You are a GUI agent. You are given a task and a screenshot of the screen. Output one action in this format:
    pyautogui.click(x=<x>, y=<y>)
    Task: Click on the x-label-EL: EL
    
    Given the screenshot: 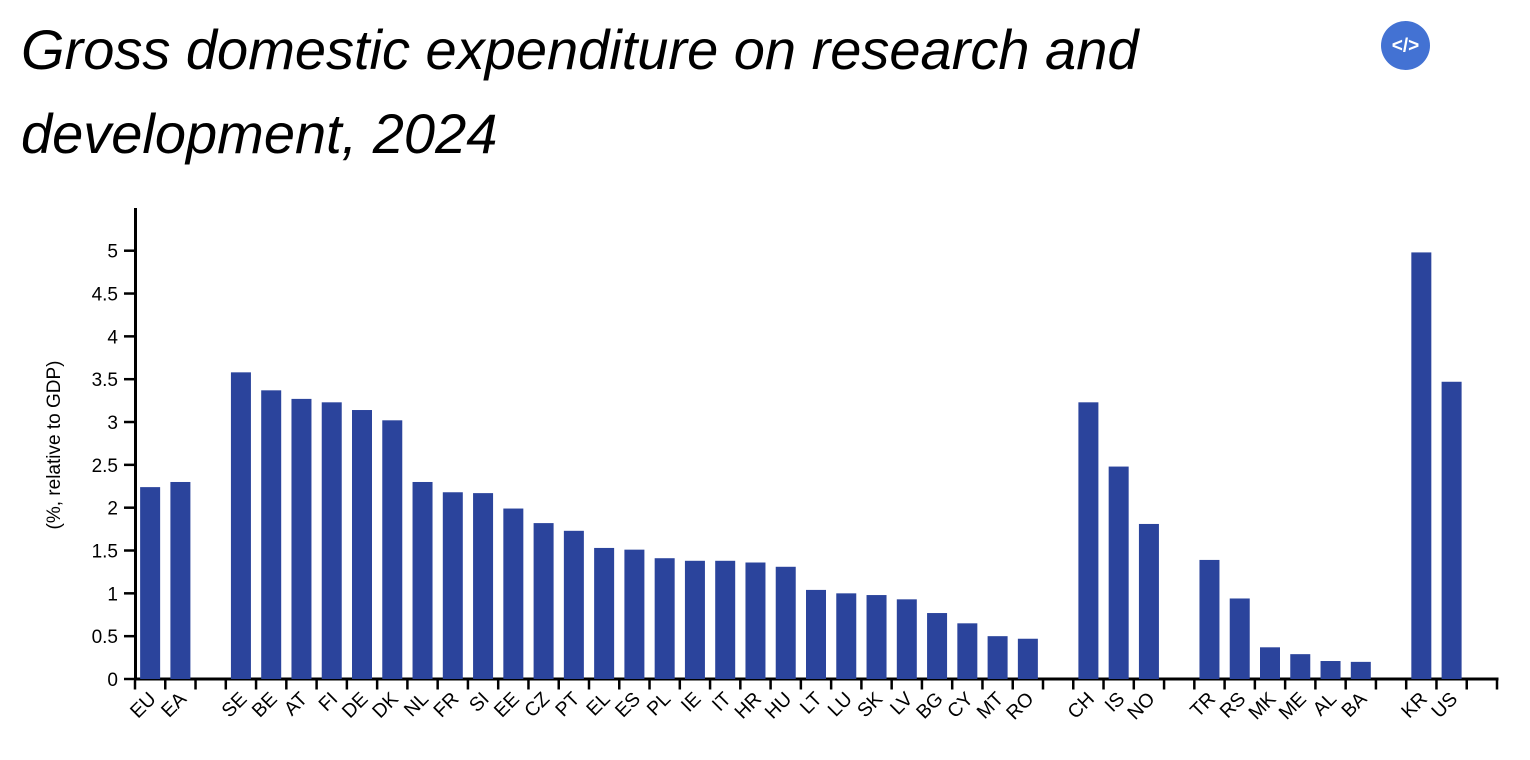 What is the action you would take?
    pyautogui.click(x=598, y=704)
    